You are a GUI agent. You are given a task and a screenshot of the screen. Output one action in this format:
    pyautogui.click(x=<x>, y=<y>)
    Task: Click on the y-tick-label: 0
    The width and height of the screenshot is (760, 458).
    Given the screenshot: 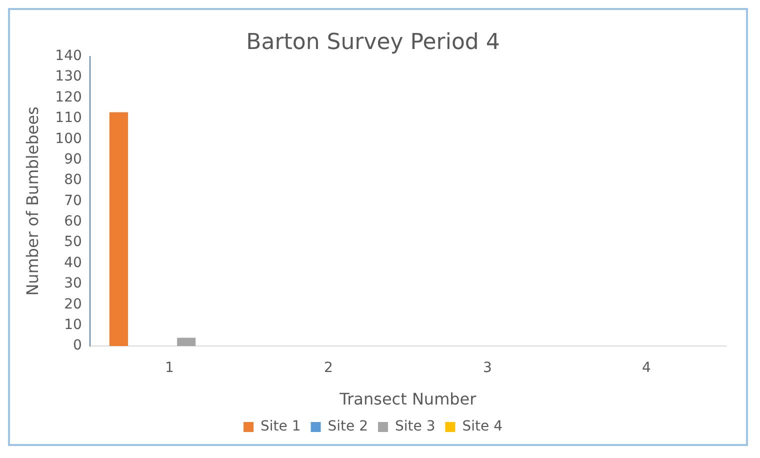 What is the action you would take?
    pyautogui.click(x=77, y=346)
    